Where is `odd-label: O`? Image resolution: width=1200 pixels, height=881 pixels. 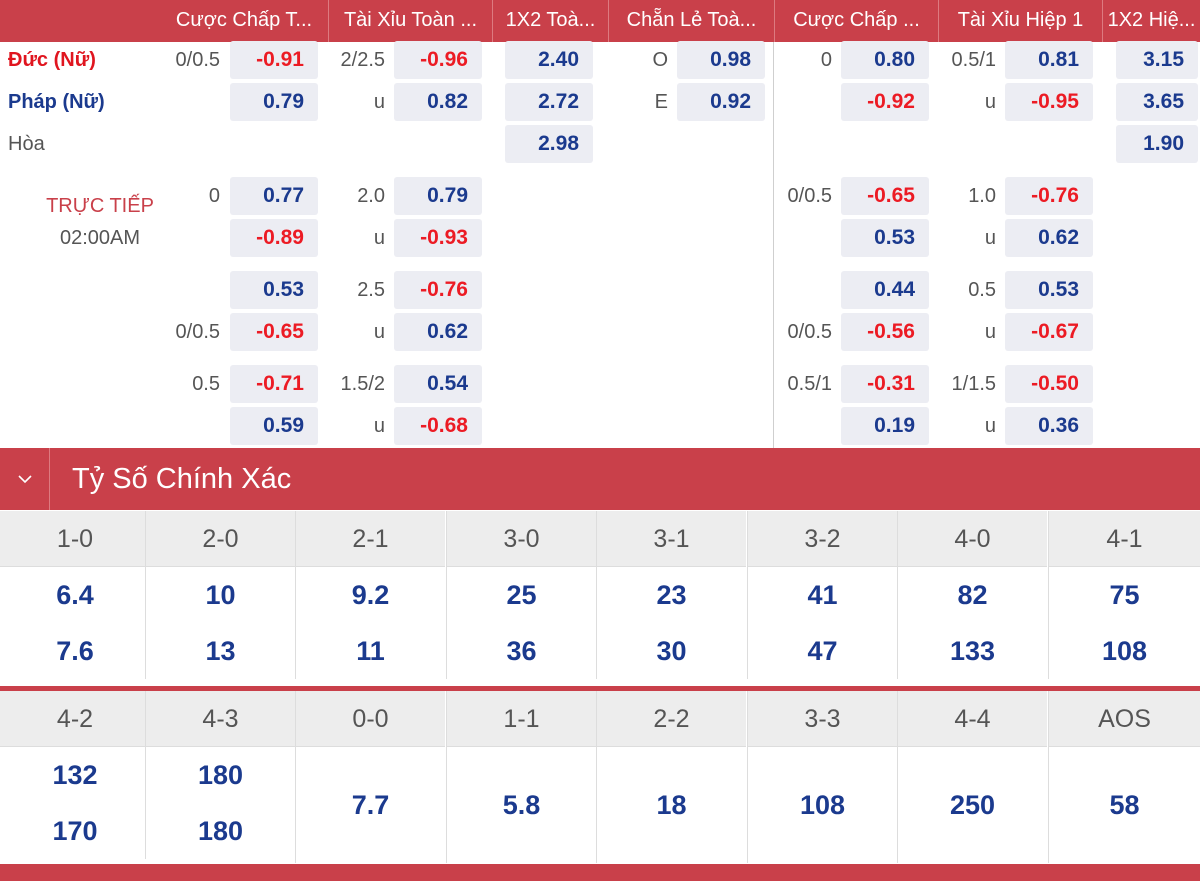 odd-label: O is located at coordinates (660, 60).